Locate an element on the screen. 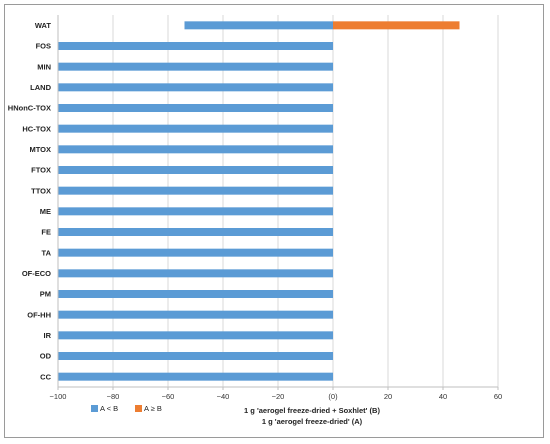 This screenshot has height=444, width=550. category-label: IR is located at coordinates (48, 335).